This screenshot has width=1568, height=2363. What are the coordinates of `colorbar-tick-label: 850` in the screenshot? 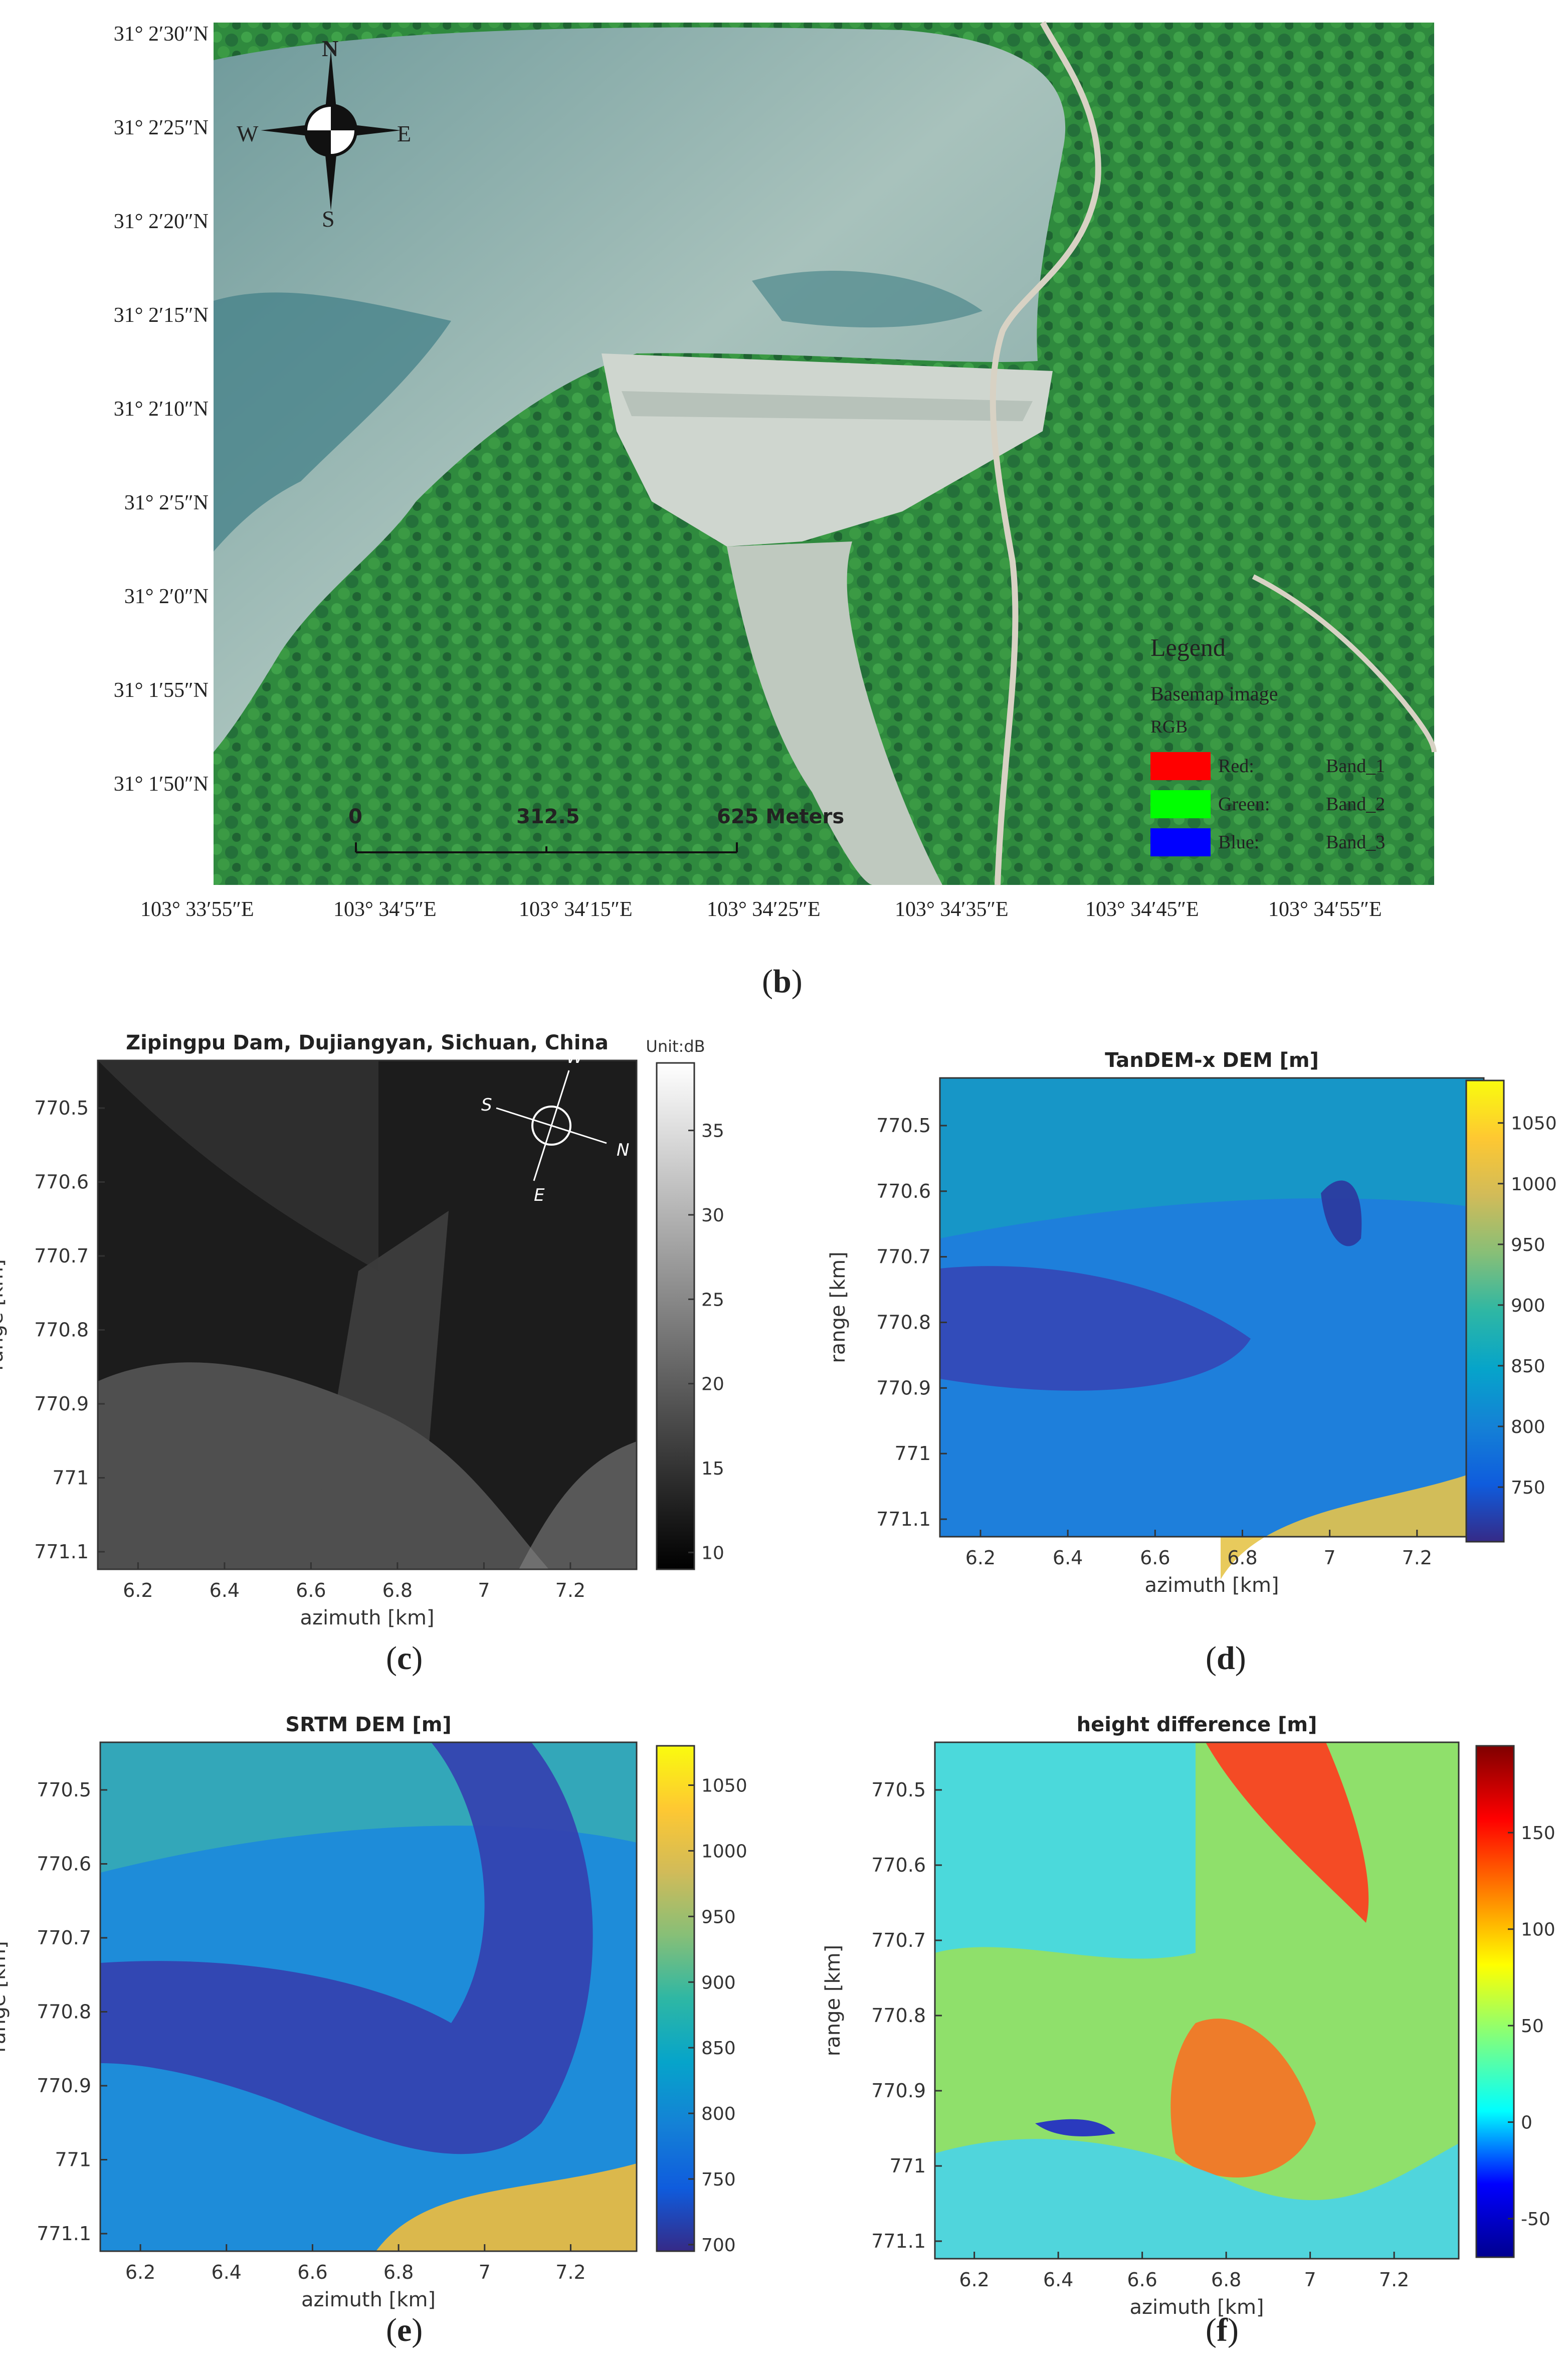 It's located at (718, 2048).